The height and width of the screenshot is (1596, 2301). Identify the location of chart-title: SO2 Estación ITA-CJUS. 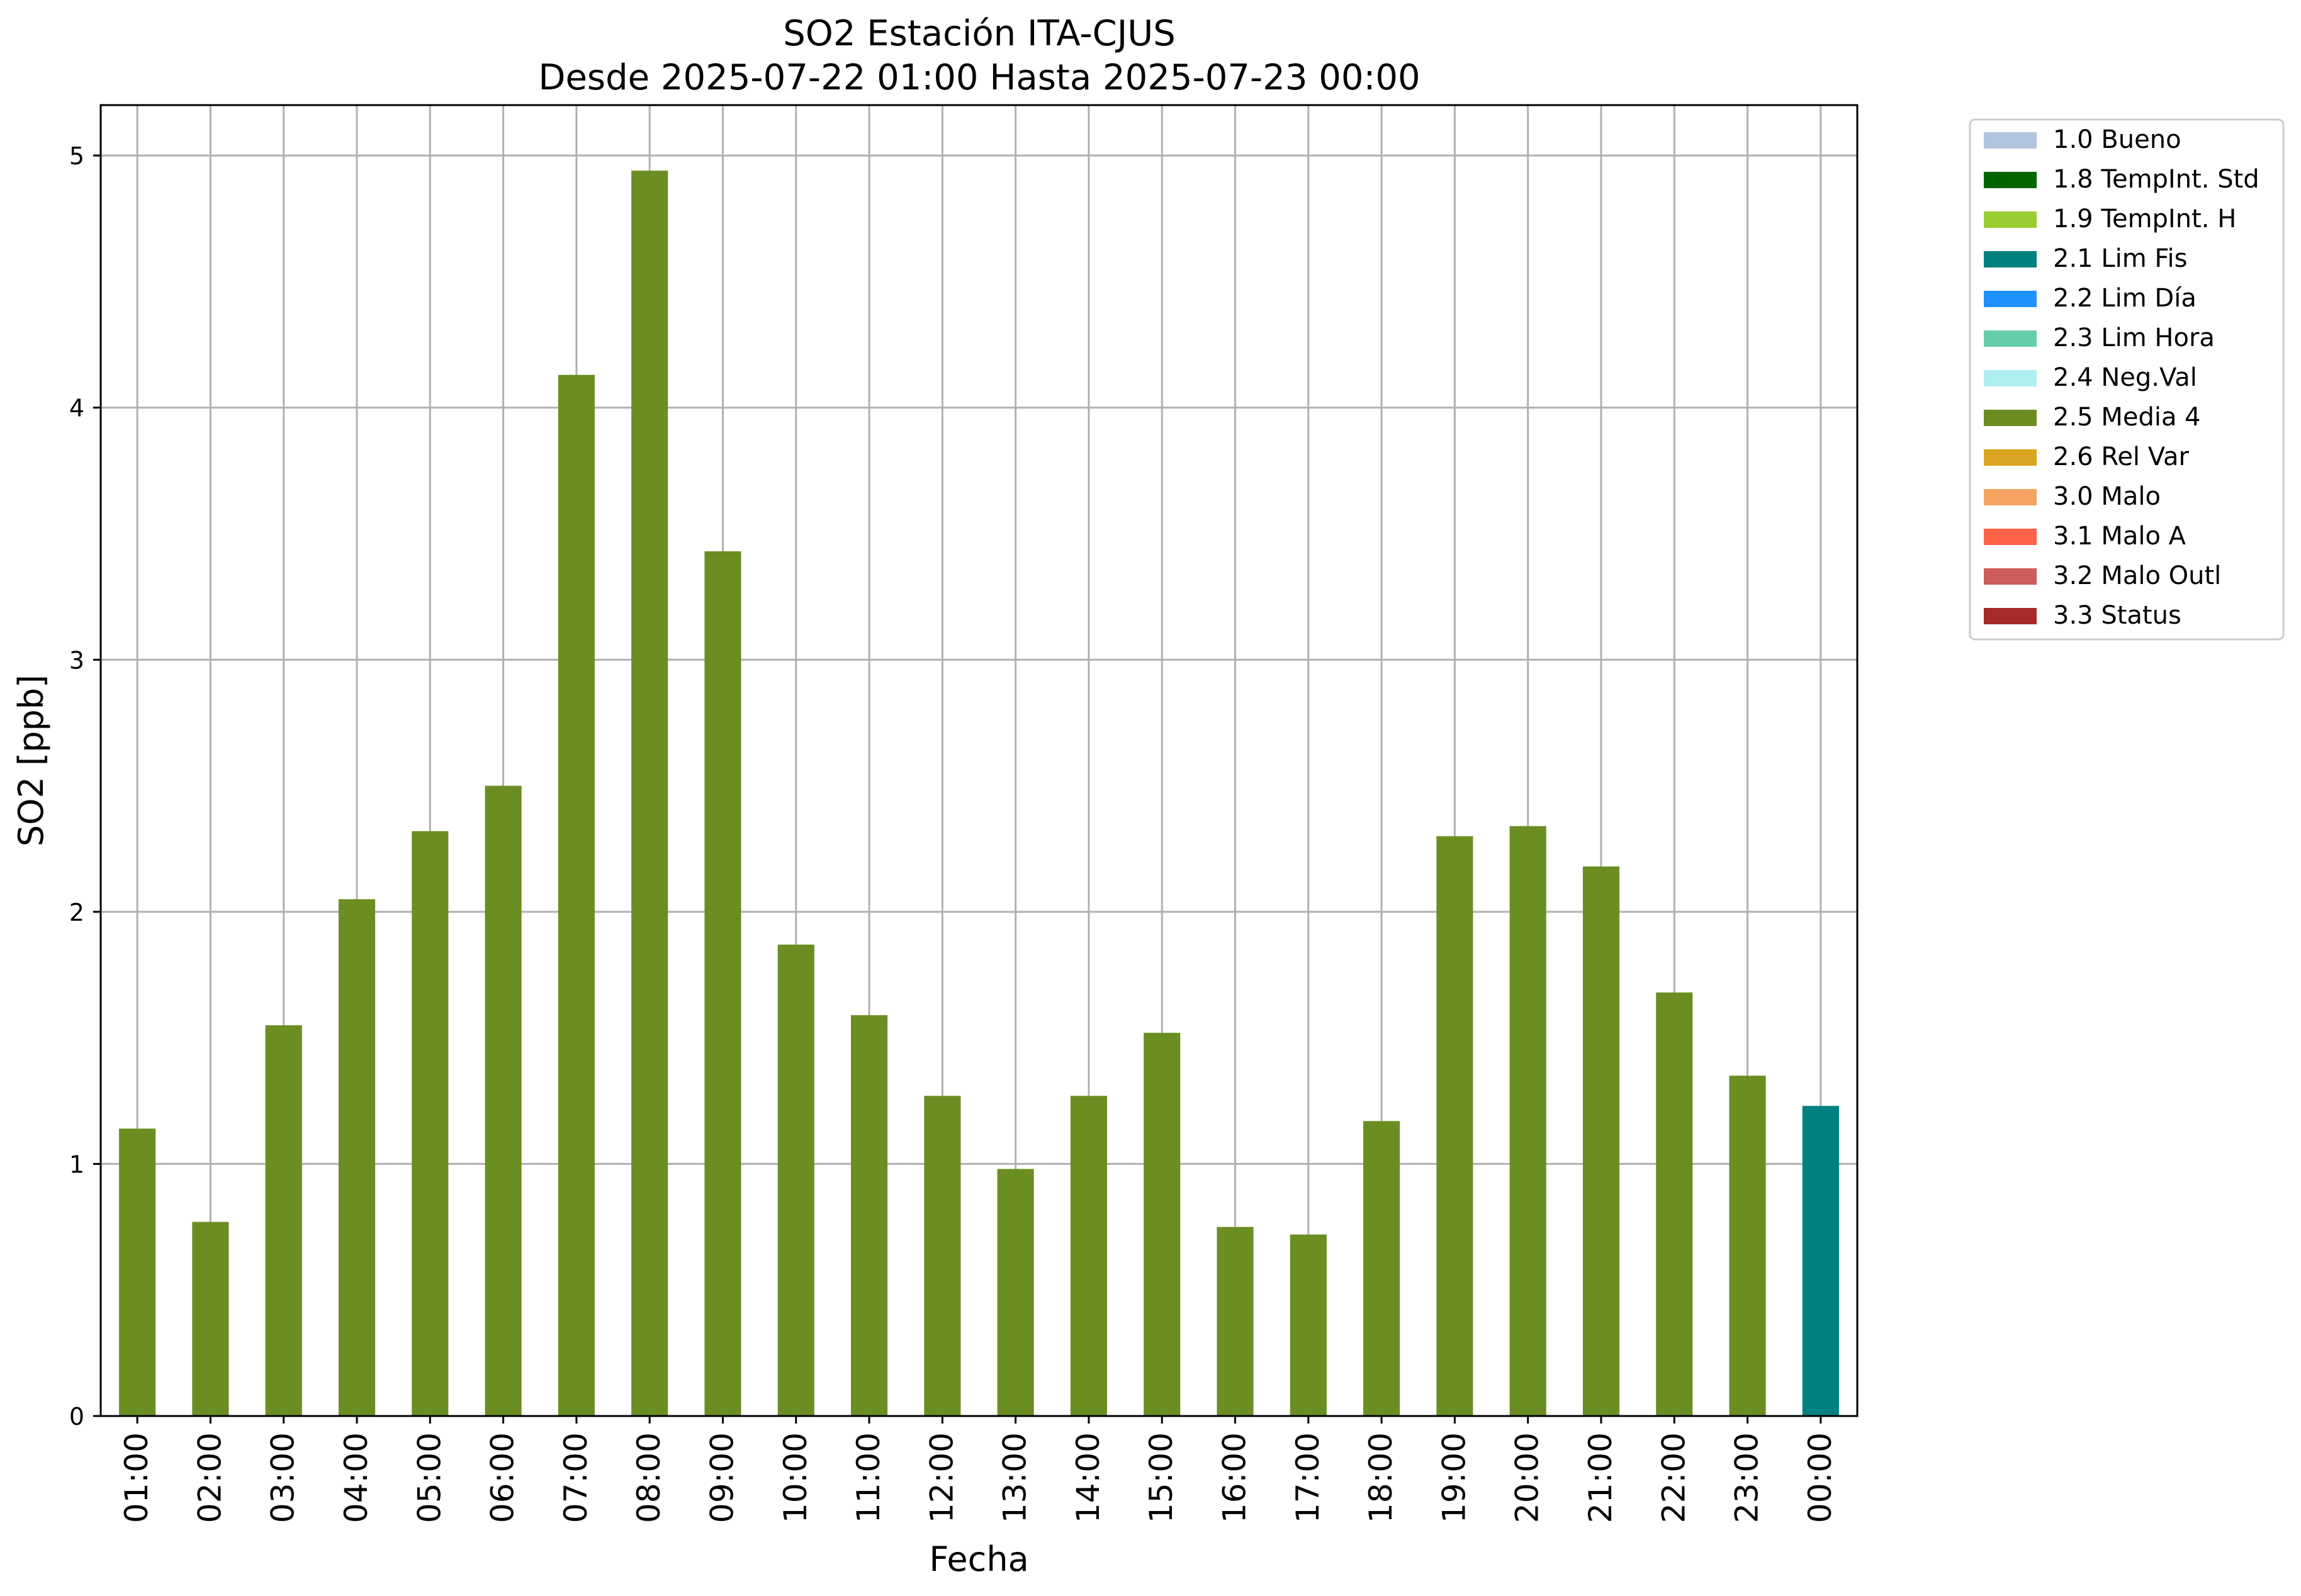
(980, 33).